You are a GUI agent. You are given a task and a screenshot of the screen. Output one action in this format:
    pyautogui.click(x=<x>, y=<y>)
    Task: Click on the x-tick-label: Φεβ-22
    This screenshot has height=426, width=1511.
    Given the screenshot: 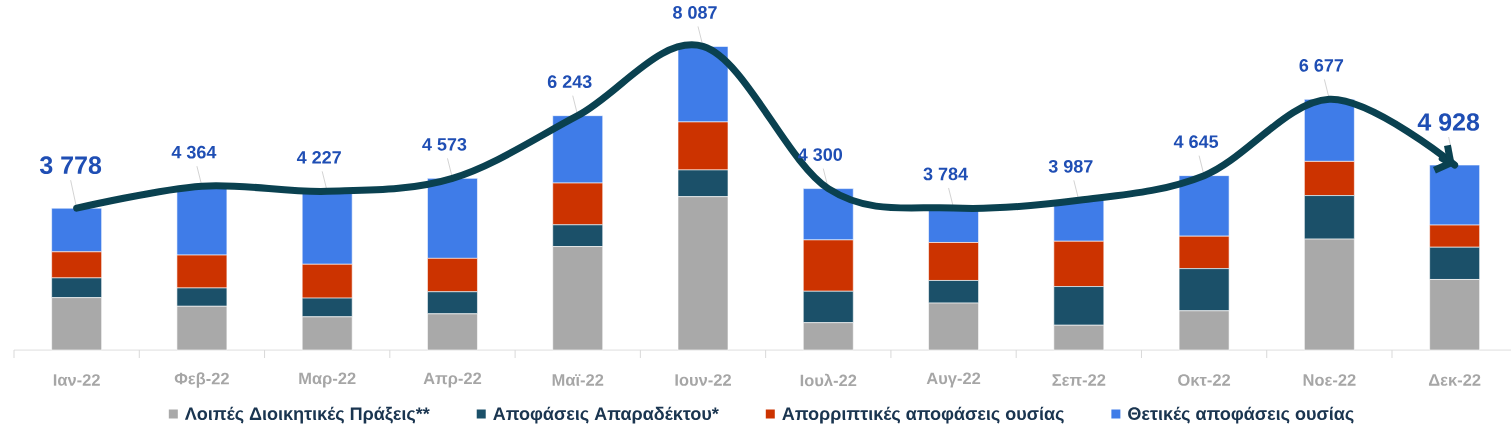 What is the action you would take?
    pyautogui.click(x=201, y=380)
    